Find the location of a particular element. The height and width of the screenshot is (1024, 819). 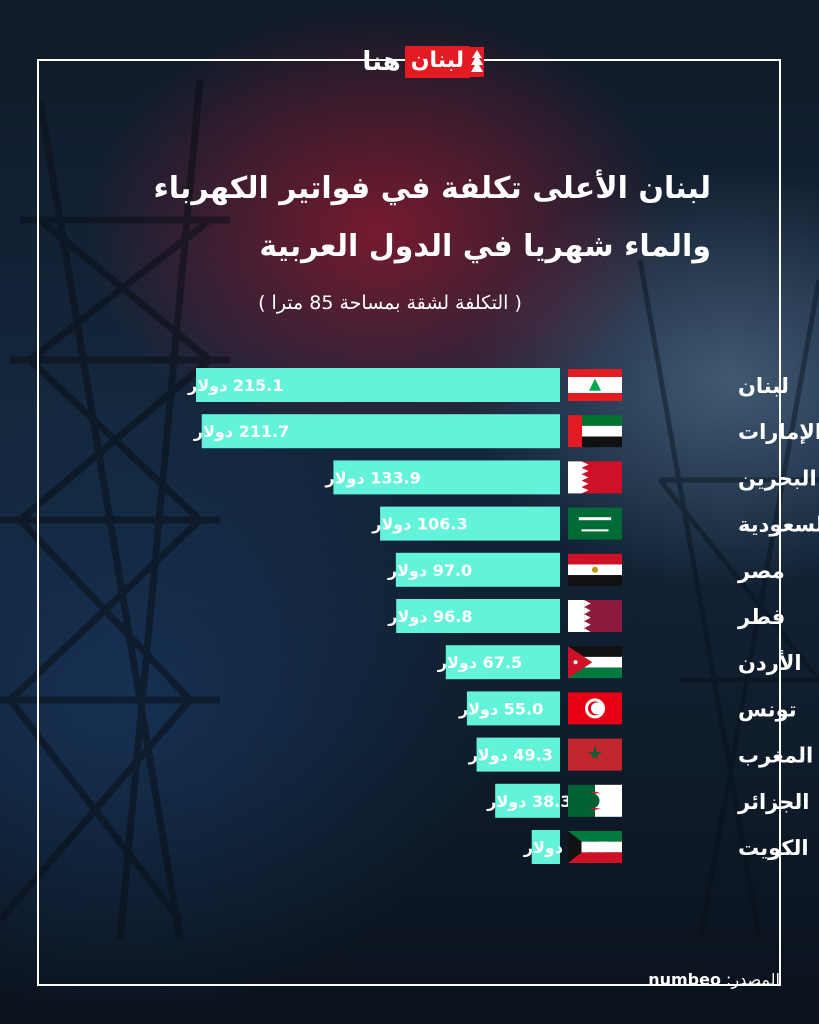

logo: لبنان هنا is located at coordinates (411, 62).